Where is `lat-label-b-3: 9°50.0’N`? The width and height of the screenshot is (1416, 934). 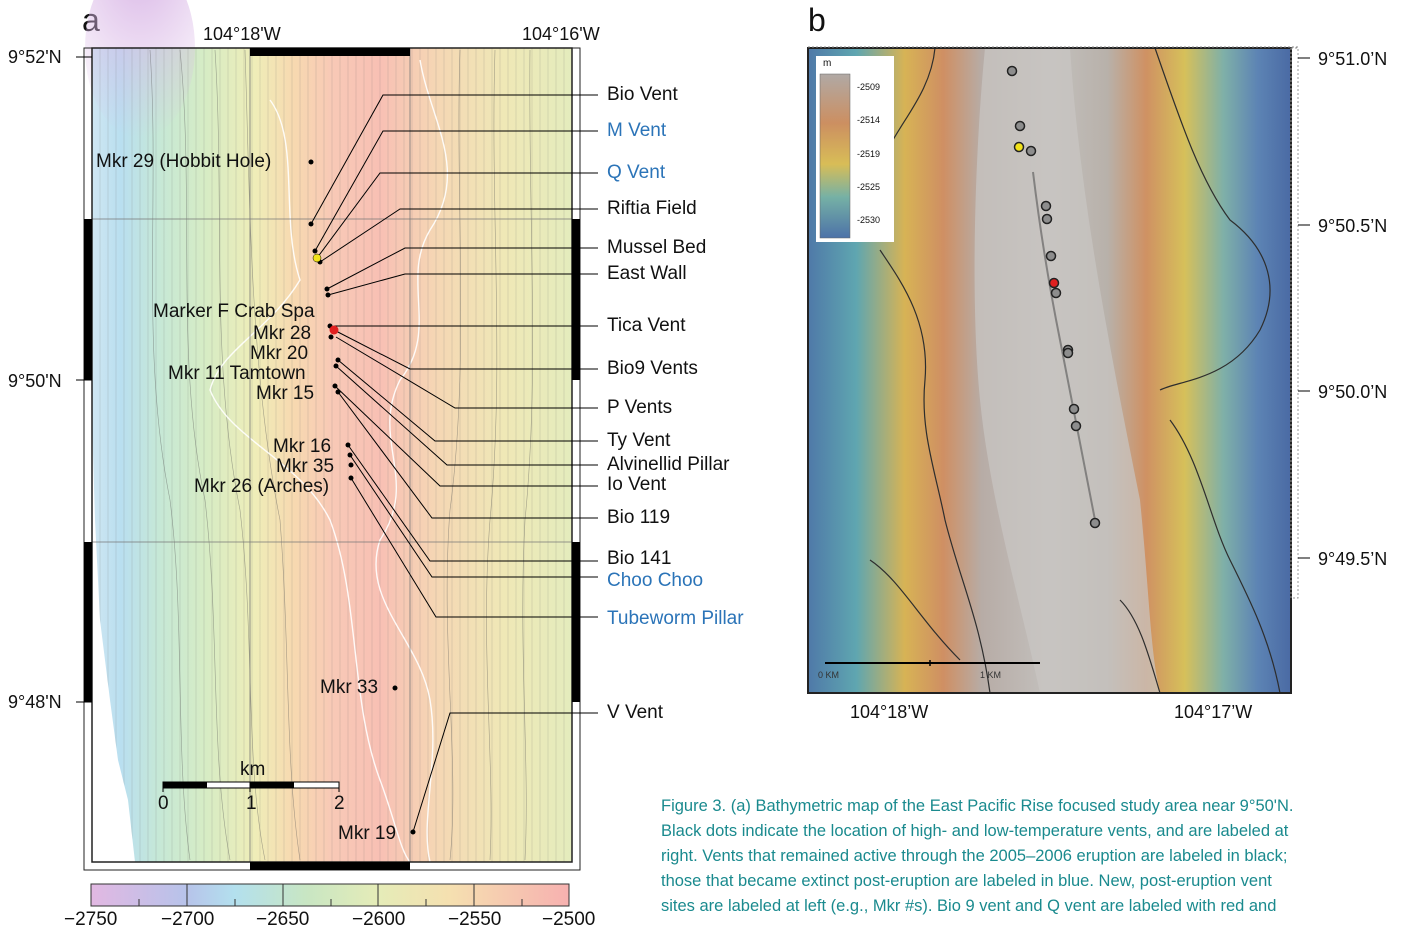 lat-label-b-3: 9°50.0’N is located at coordinates (1353, 392).